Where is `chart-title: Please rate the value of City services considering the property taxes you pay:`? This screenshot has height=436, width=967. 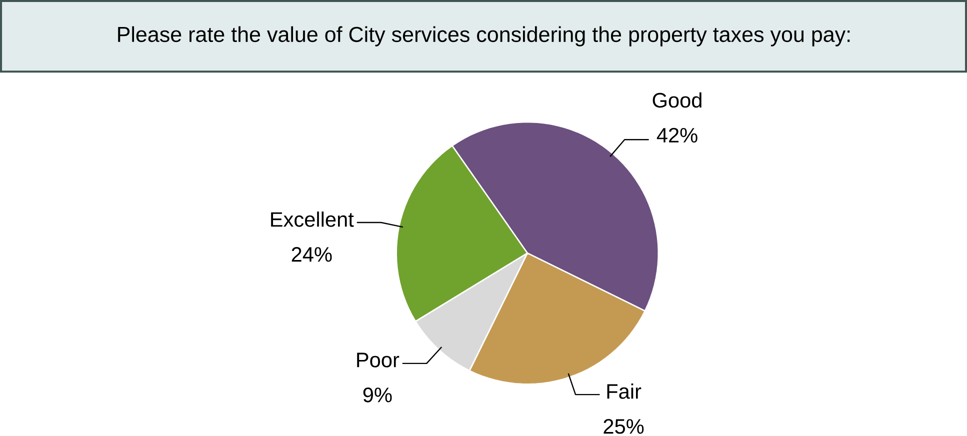
chart-title: Please rate the value of City services considering the property taxes you pay: is located at coordinates (484, 36).